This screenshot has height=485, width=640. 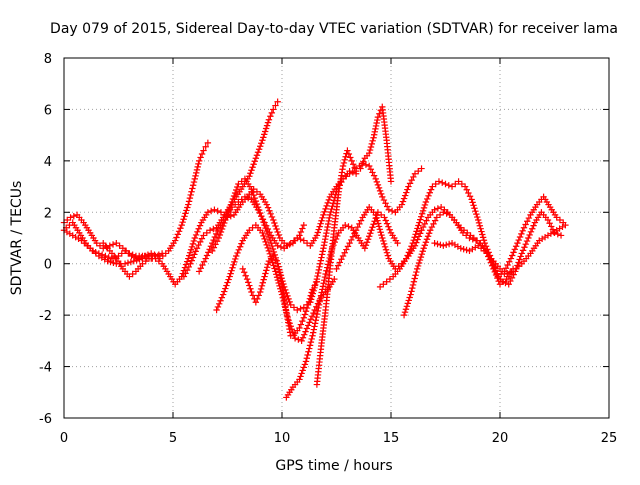 I want to click on y-tick-label: -6, so click(x=45, y=419).